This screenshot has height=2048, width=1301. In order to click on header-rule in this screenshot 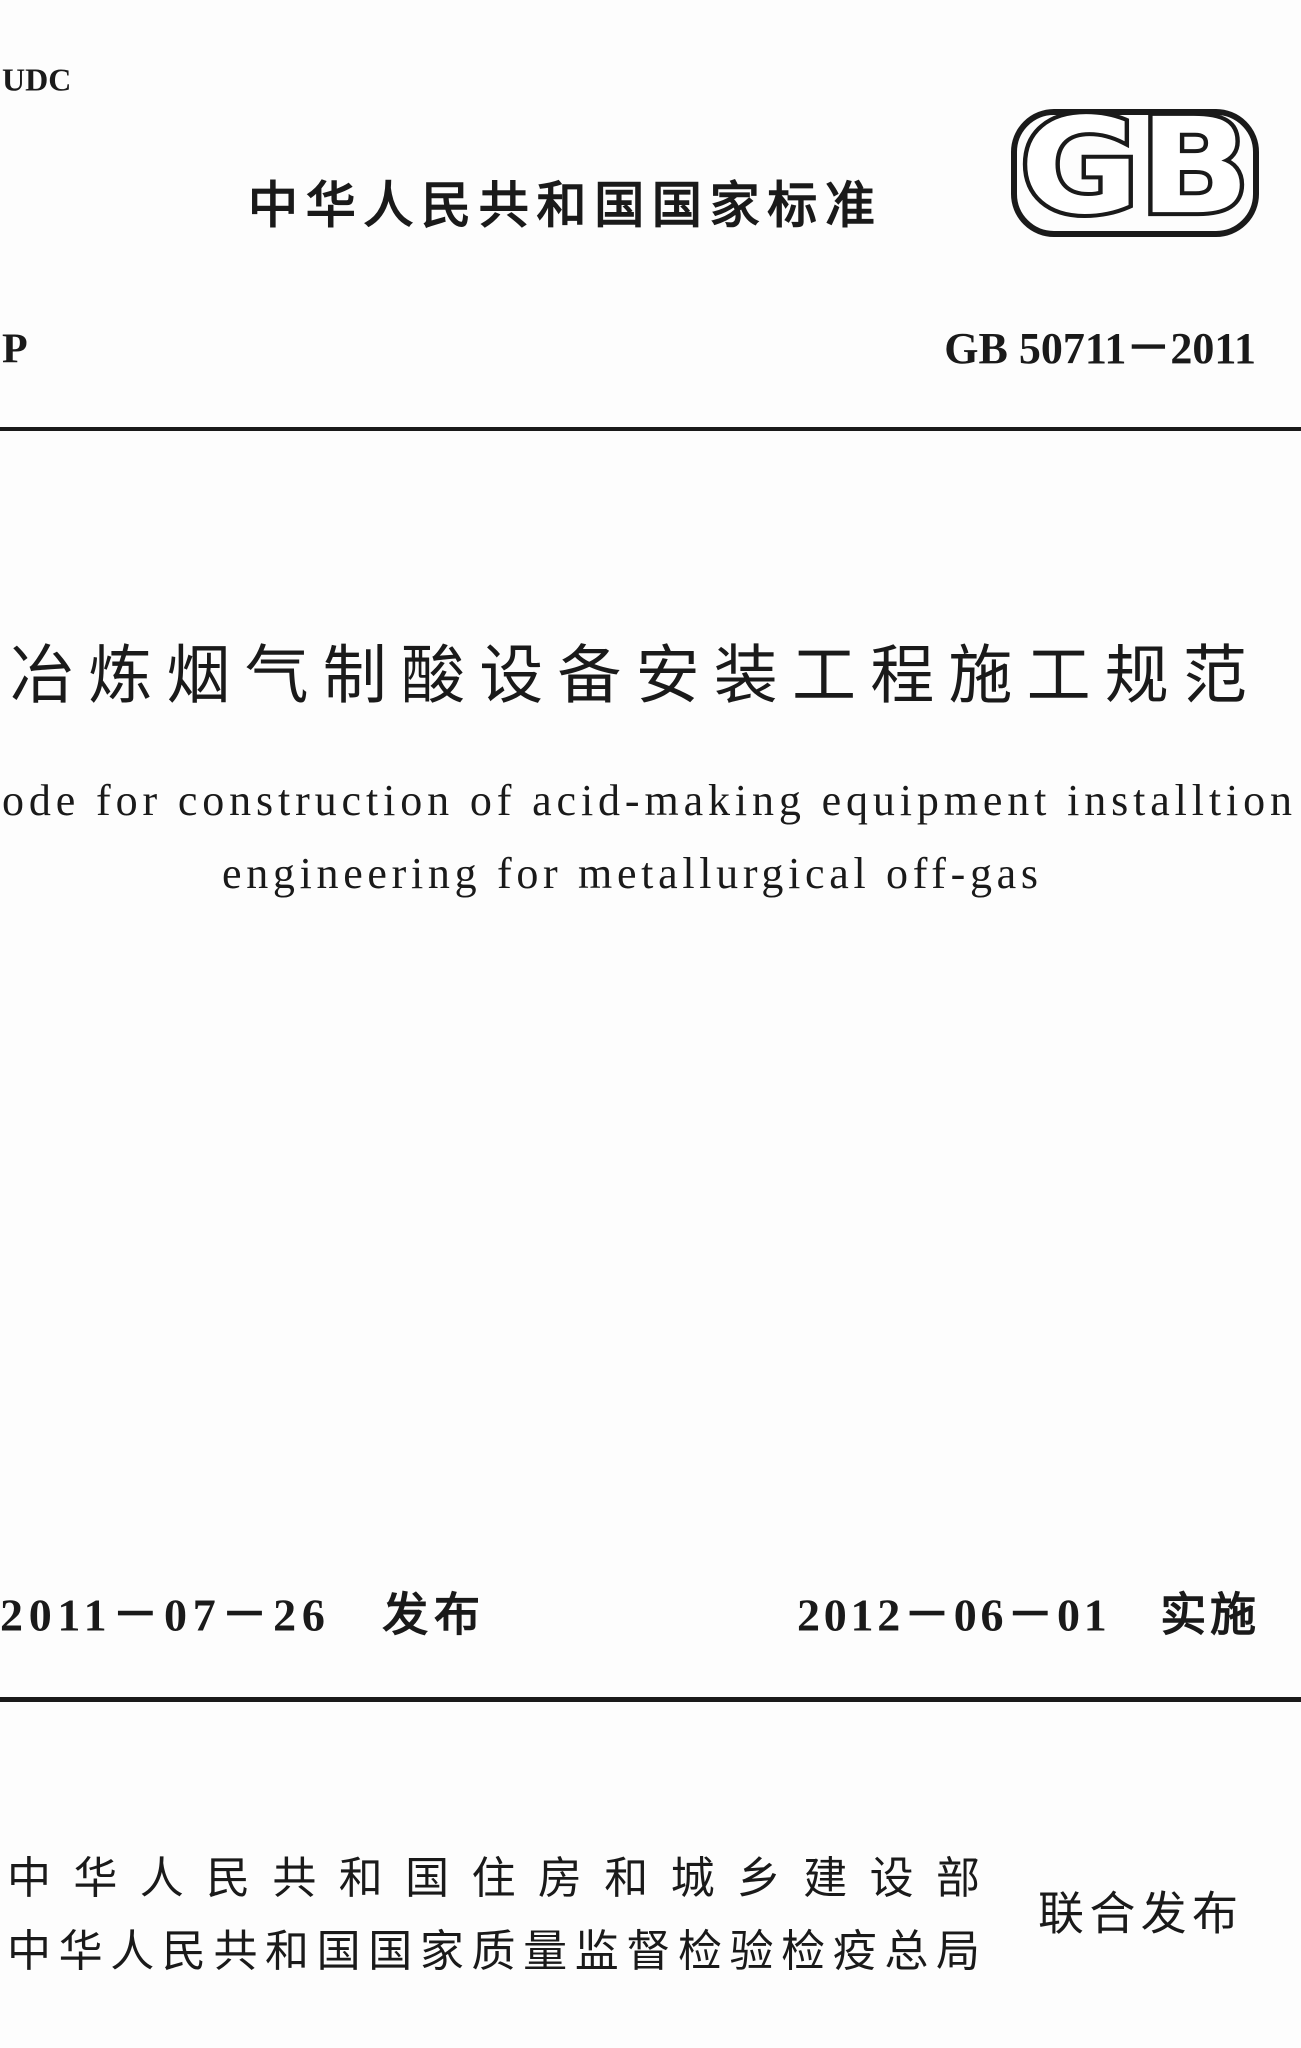, I will do `click(650, 429)`.